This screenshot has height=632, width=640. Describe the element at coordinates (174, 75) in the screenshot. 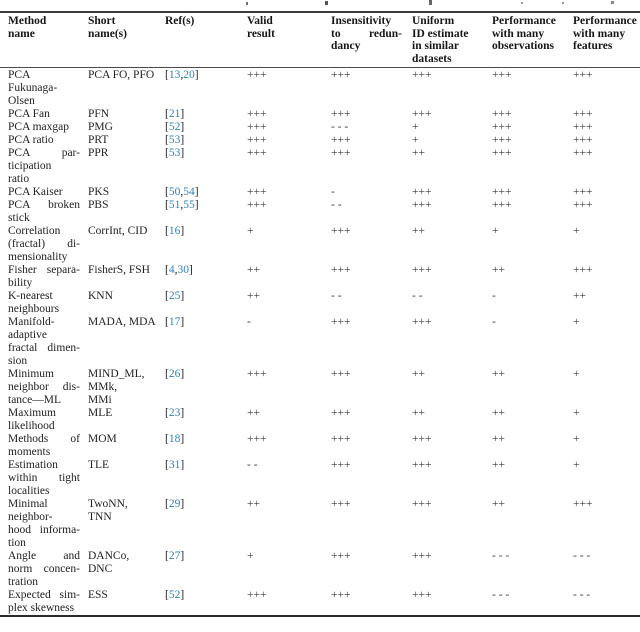

I see `reference-link: 13` at that location.